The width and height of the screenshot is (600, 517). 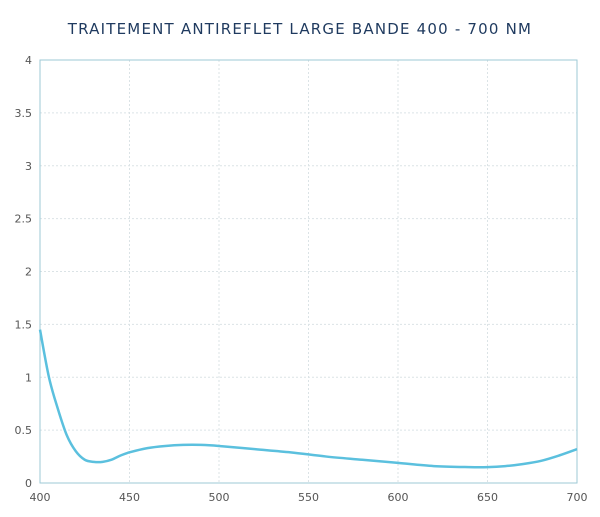 What do you see at coordinates (24, 219) in the screenshot?
I see `y-tick-label: 2.5` at bounding box center [24, 219].